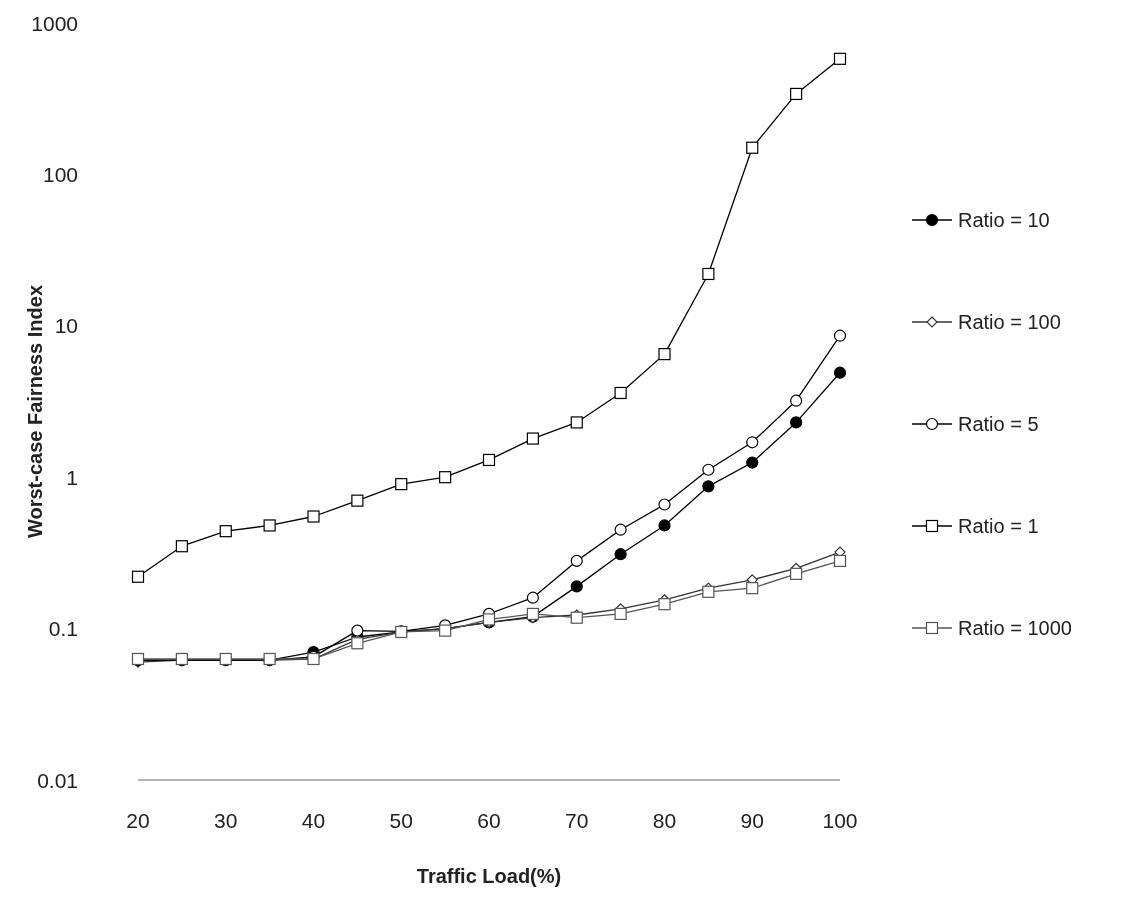 The height and width of the screenshot is (903, 1128). What do you see at coordinates (998, 424) in the screenshot?
I see `legend-label: Ratio = 5` at bounding box center [998, 424].